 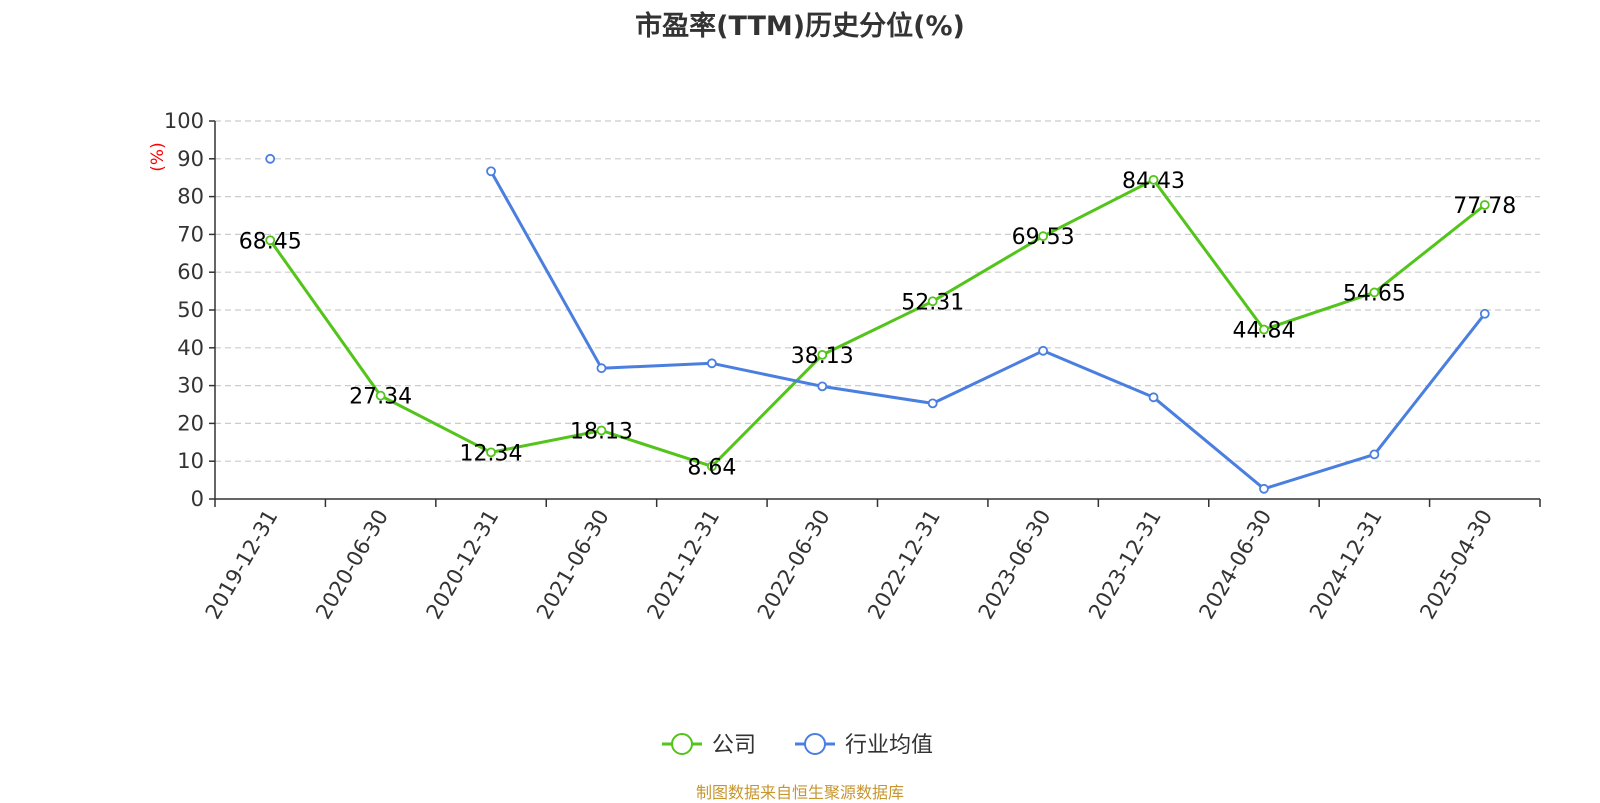 I want to click on chart-title: 市盈率(TTM)历史分位(%), so click(x=800, y=26).